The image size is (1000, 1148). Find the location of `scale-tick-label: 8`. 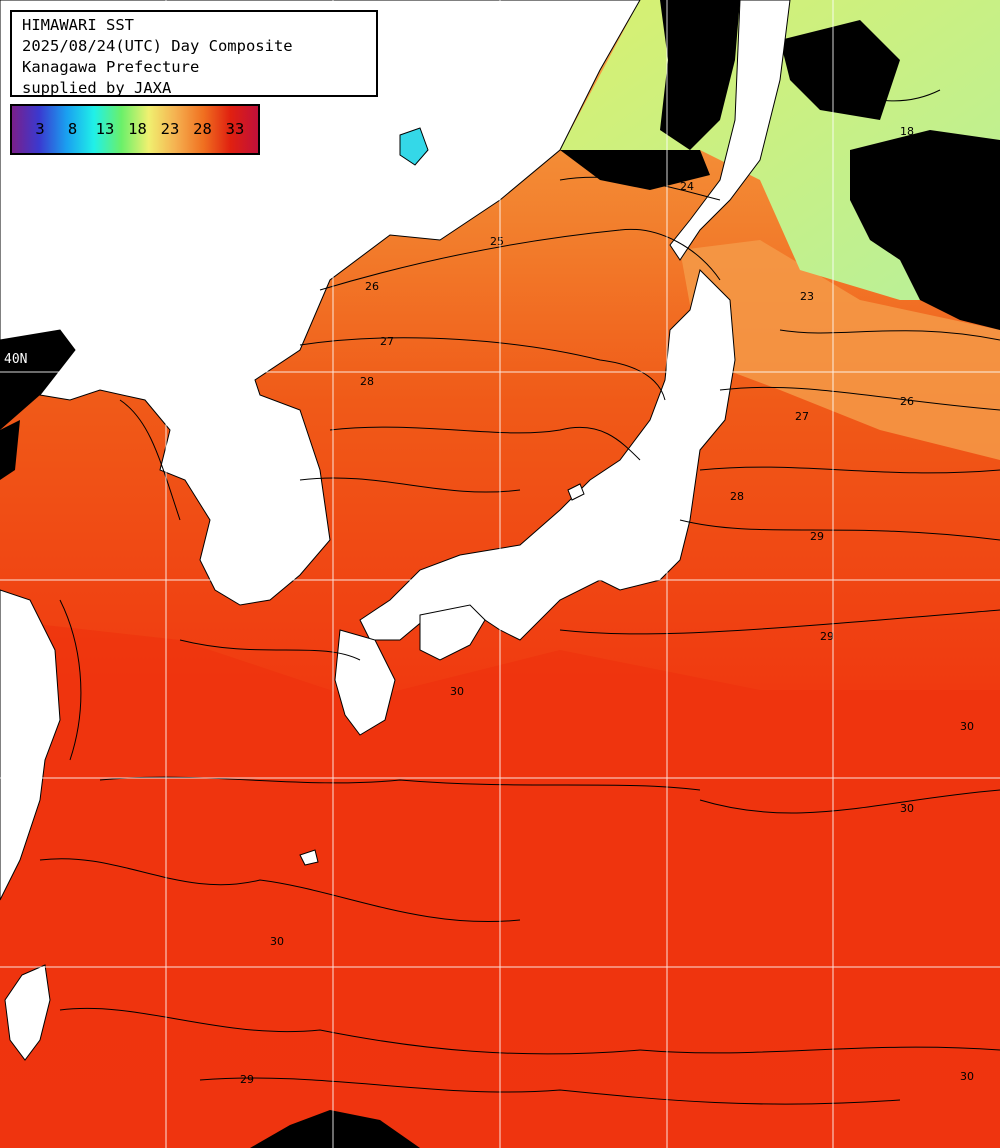

scale-tick-label: 8 is located at coordinates (72, 129).